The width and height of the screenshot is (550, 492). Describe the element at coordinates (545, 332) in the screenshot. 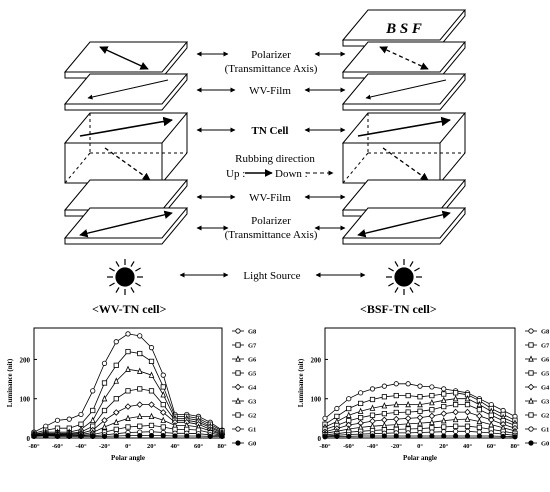

I see `legend-label: G8` at that location.